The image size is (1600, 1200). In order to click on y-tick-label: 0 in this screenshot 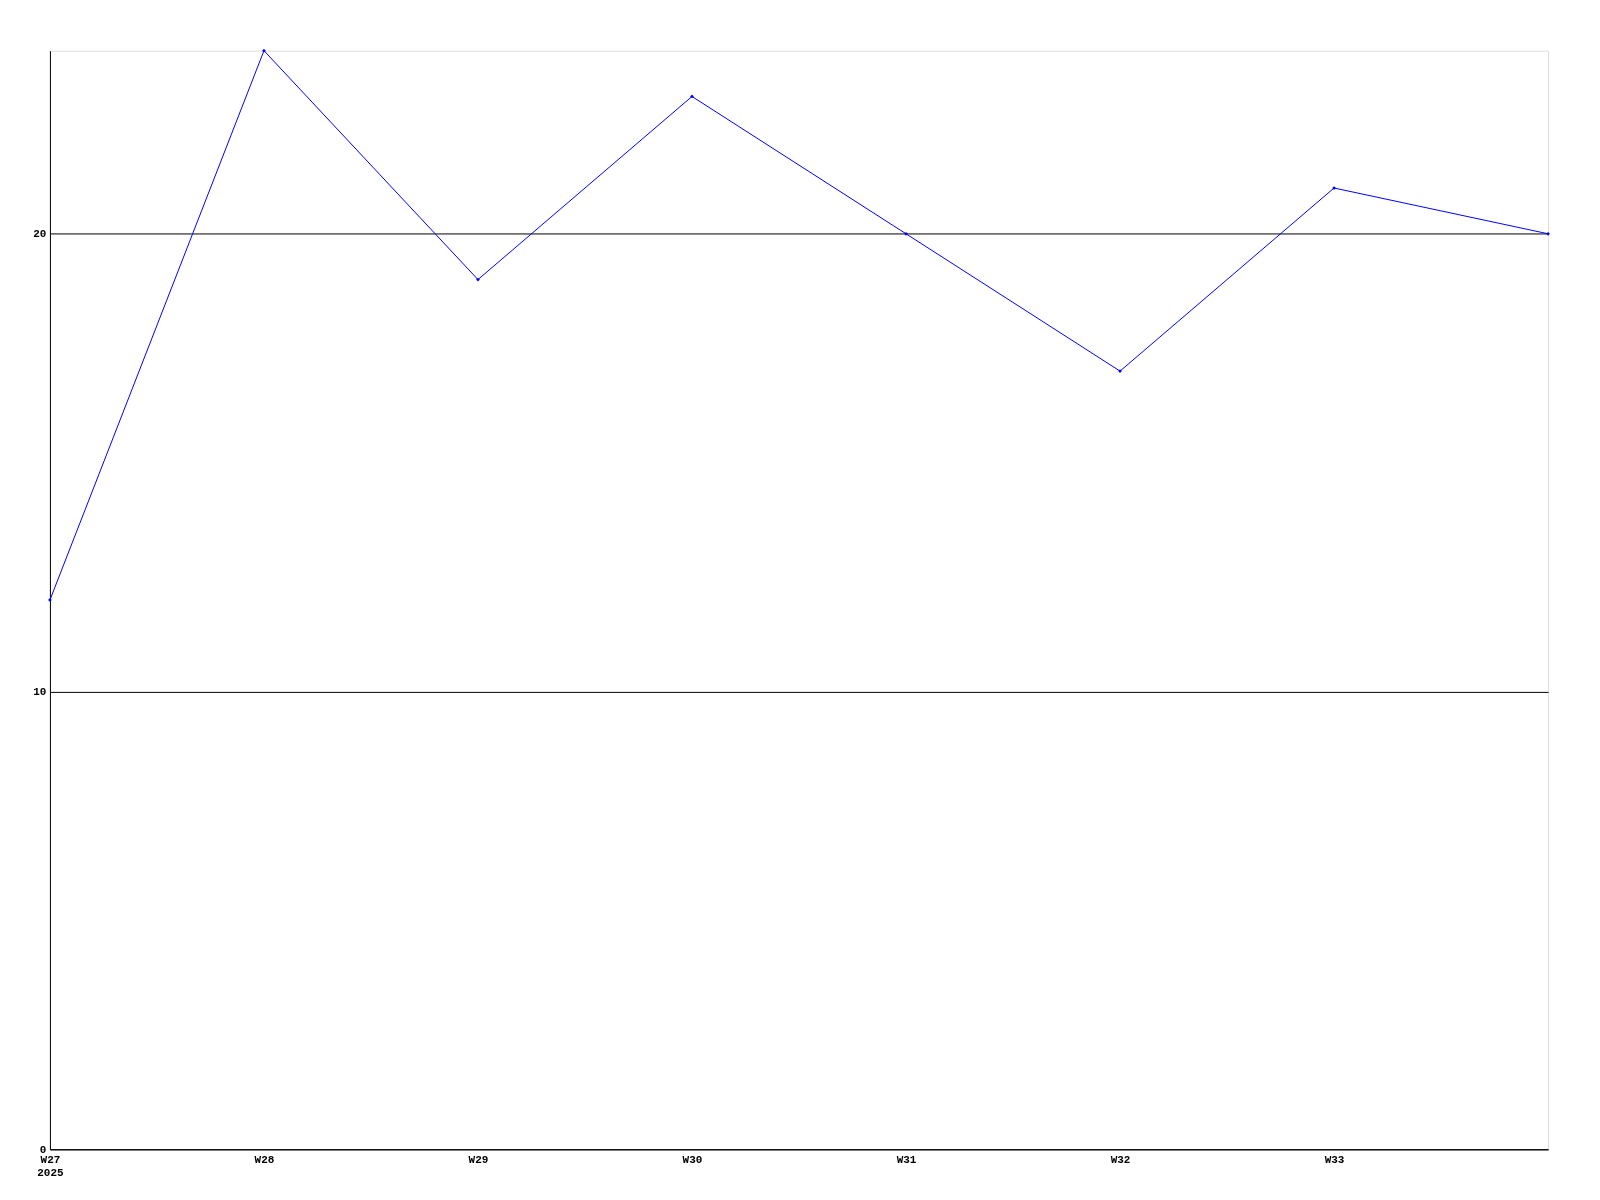, I will do `click(43, 1149)`.